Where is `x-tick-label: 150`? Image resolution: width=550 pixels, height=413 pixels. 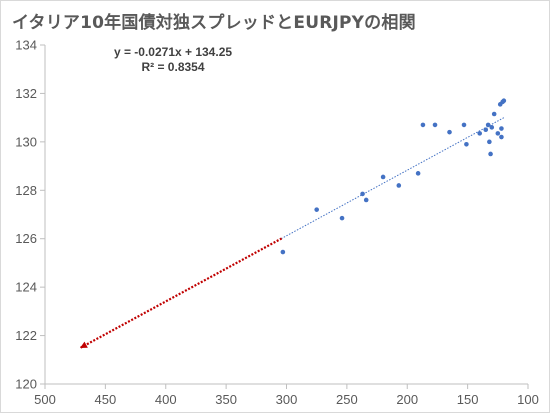
x-tick-label: 150 is located at coordinates (468, 399).